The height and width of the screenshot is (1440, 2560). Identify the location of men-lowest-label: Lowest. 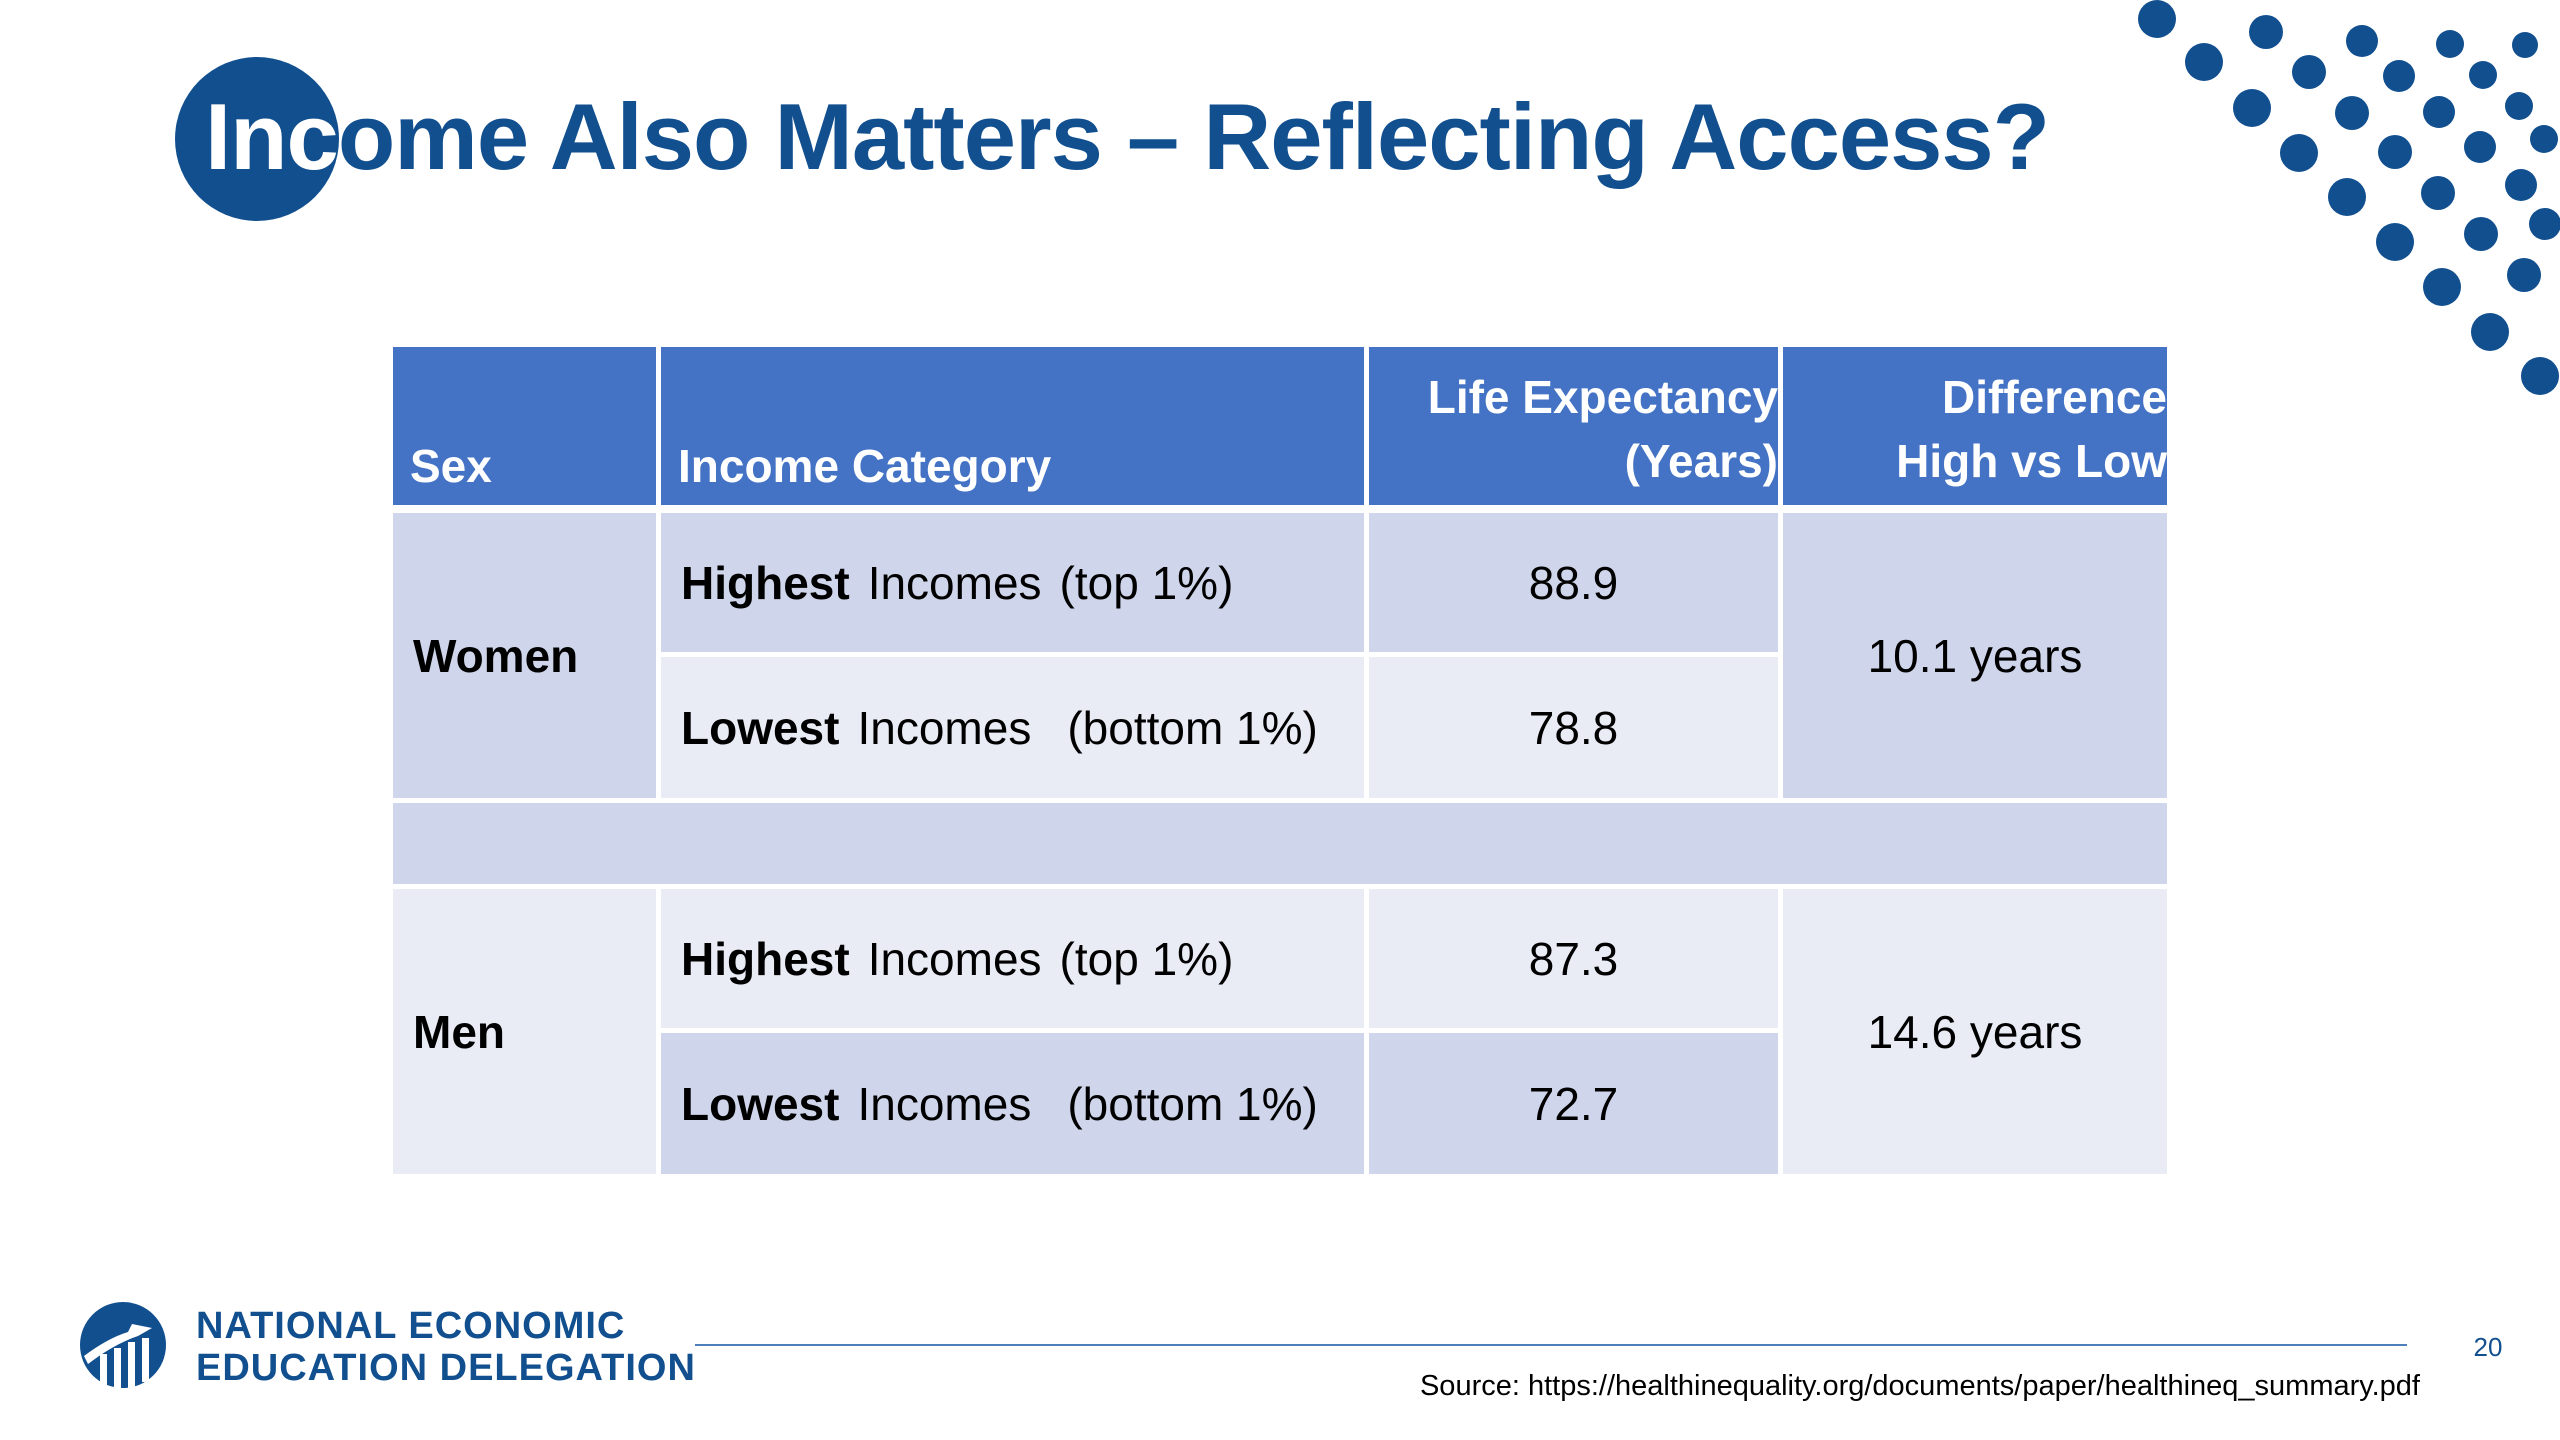
(760, 1103).